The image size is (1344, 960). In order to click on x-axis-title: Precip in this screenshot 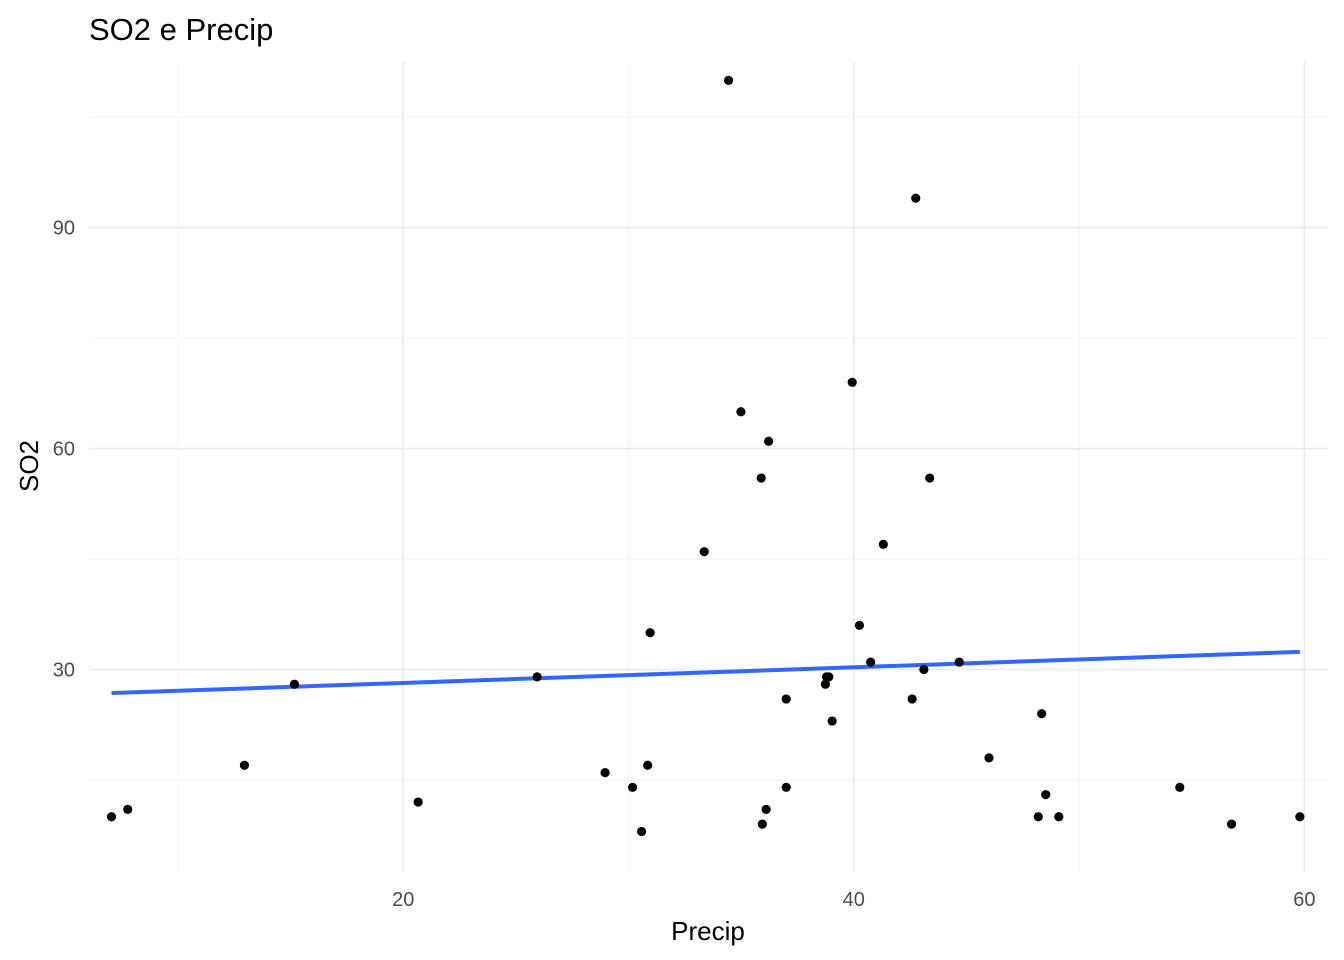, I will do `click(708, 931)`.